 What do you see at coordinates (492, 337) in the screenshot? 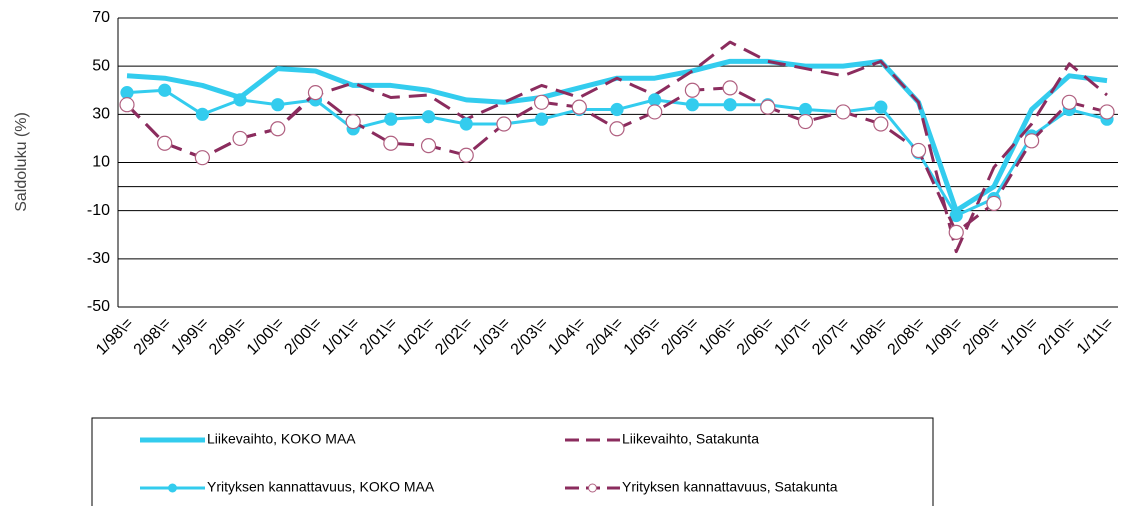
I see `x-tick-label: 1/03\=` at bounding box center [492, 337].